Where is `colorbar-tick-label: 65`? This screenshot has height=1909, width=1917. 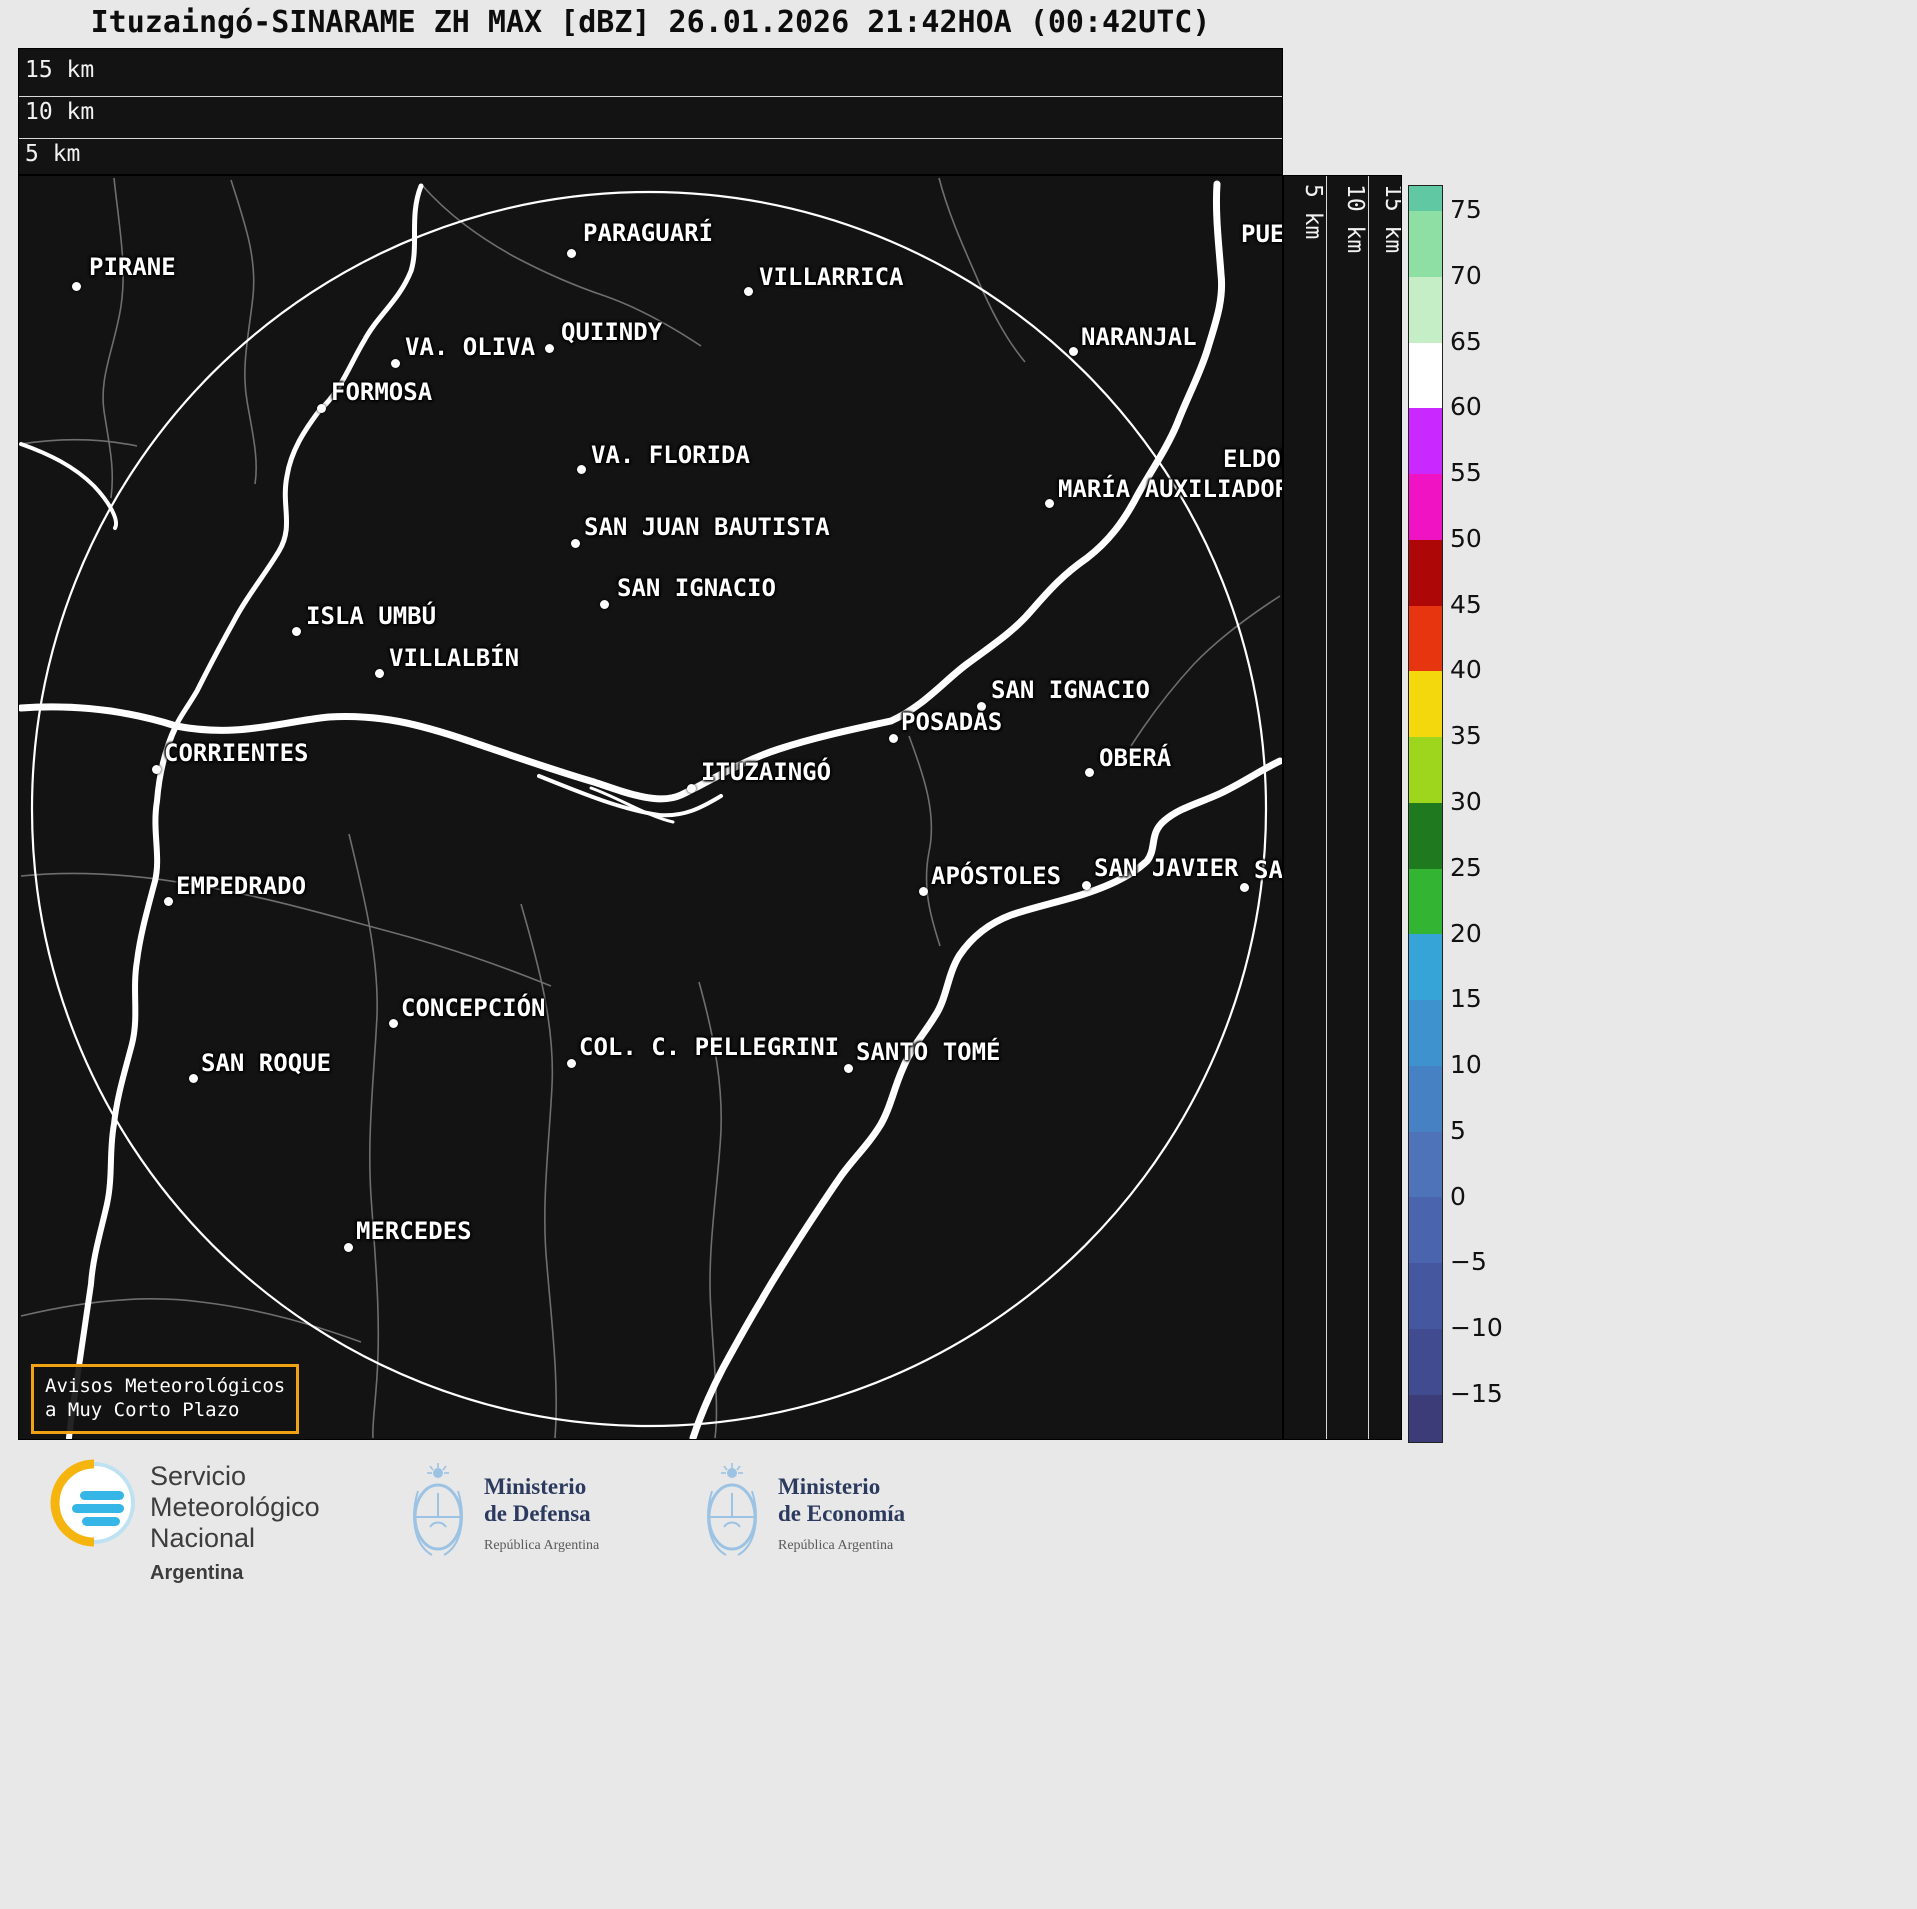 colorbar-tick-label: 65 is located at coordinates (1466, 341).